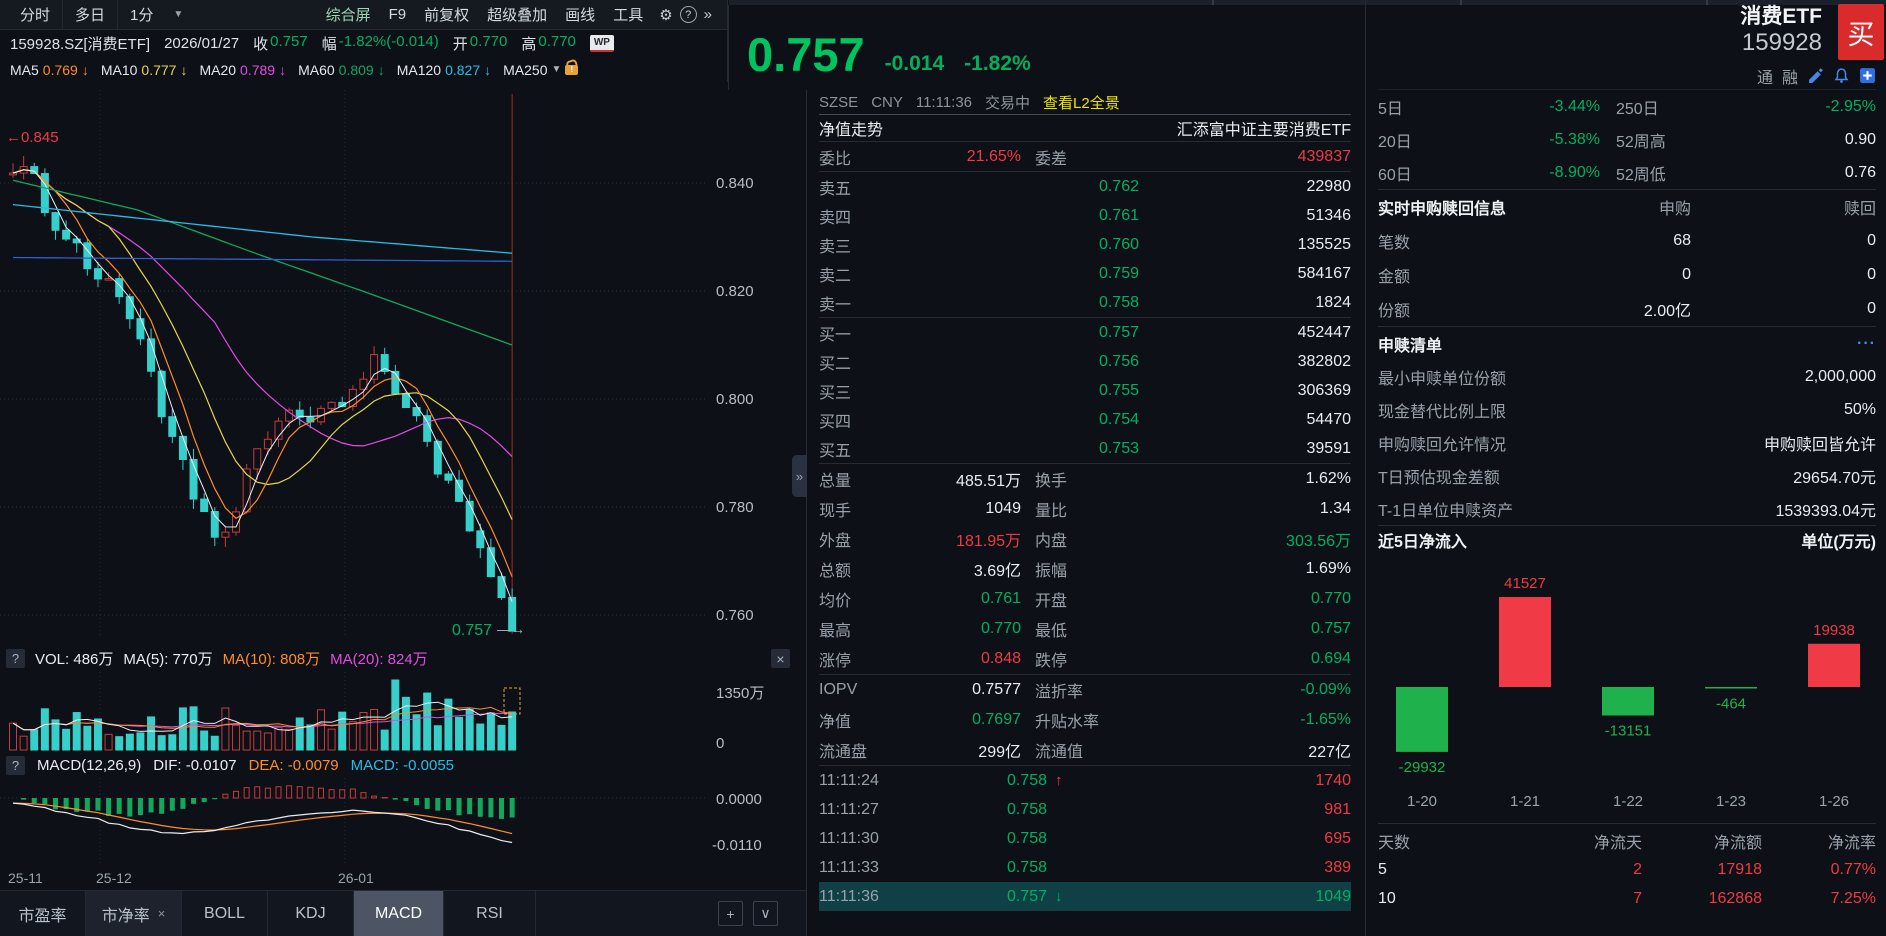 This screenshot has width=1886, height=936. What do you see at coordinates (403, 712) in the screenshot?
I see `volume-chart: 1350万 0` at bounding box center [403, 712].